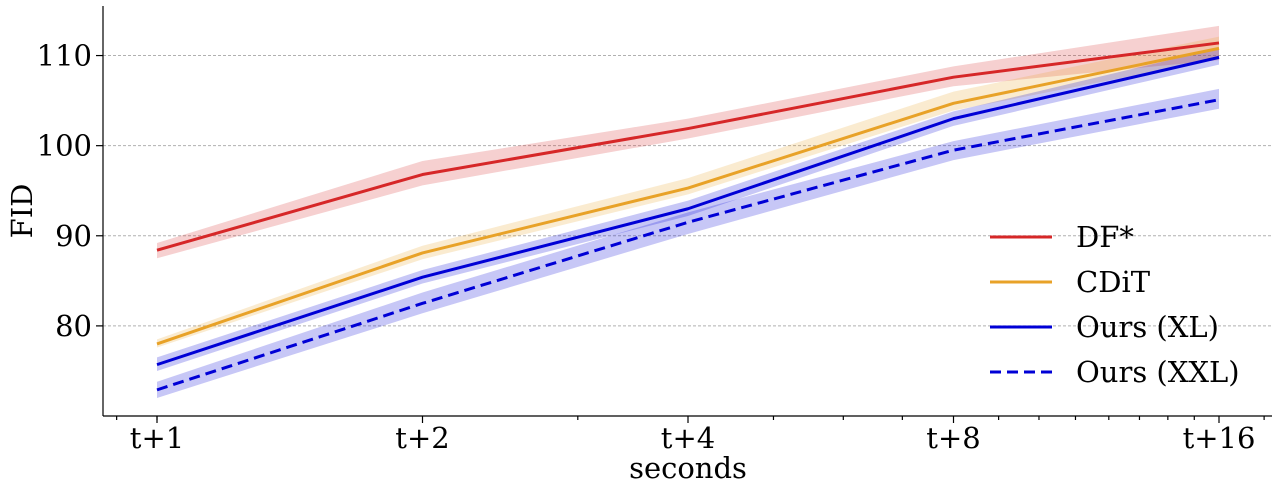  What do you see at coordinates (73, 326) in the screenshot?
I see `y-tick-label: 80` at bounding box center [73, 326].